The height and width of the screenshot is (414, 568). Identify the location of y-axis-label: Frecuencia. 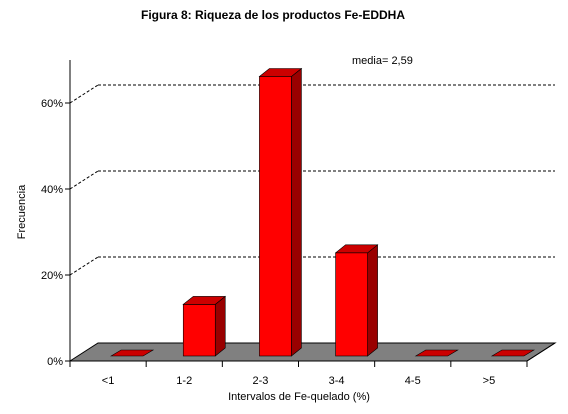
(22, 211).